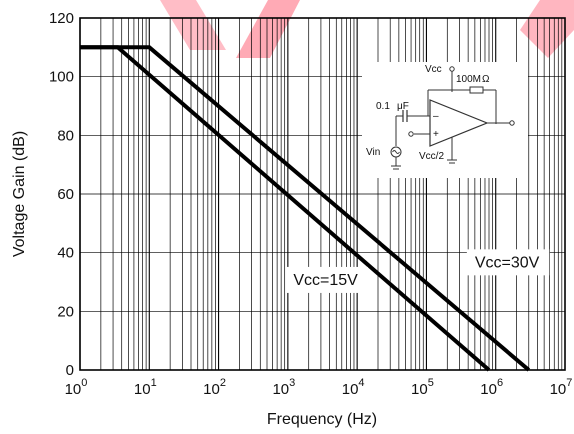  I want to click on annotation-label-vcc30: Vcc=30V, so click(507, 262).